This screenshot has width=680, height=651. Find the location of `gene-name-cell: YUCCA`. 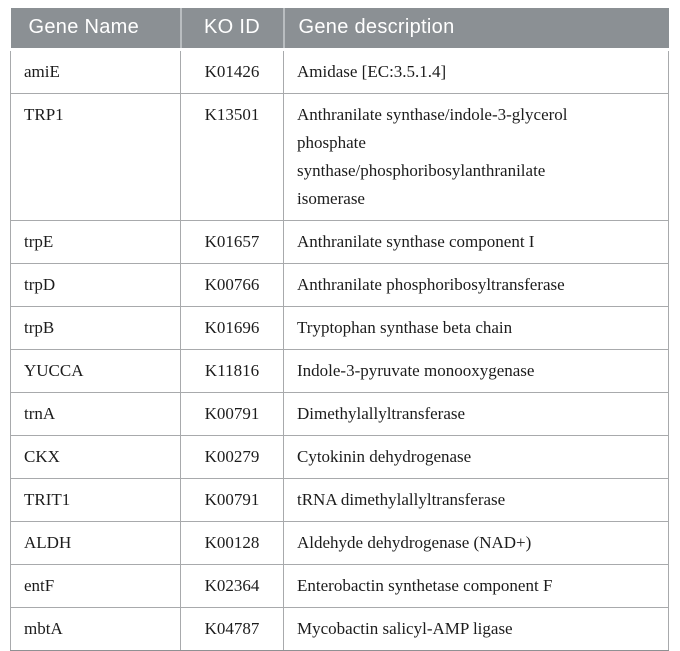

gene-name-cell: YUCCA is located at coordinates (95, 371).